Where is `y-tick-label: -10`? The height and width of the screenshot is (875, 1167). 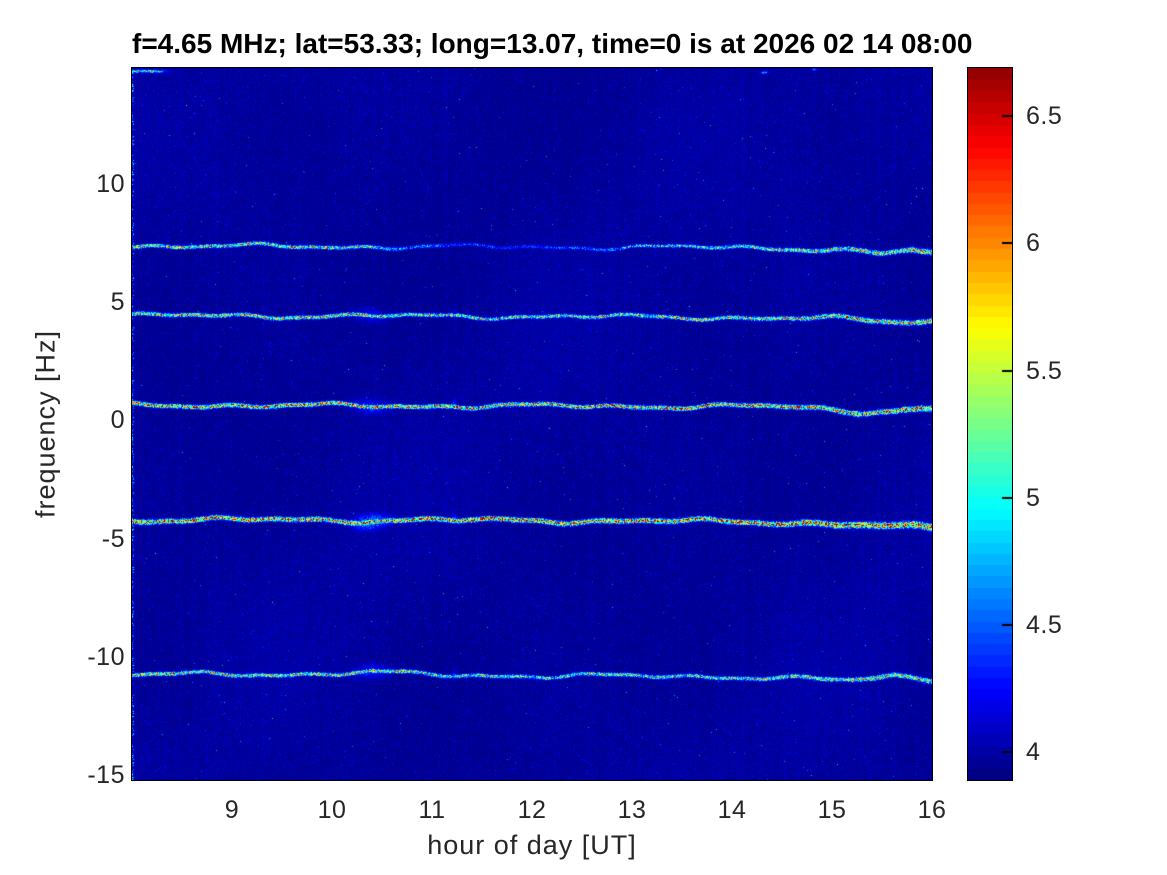 y-tick-label: -10 is located at coordinates (106, 656).